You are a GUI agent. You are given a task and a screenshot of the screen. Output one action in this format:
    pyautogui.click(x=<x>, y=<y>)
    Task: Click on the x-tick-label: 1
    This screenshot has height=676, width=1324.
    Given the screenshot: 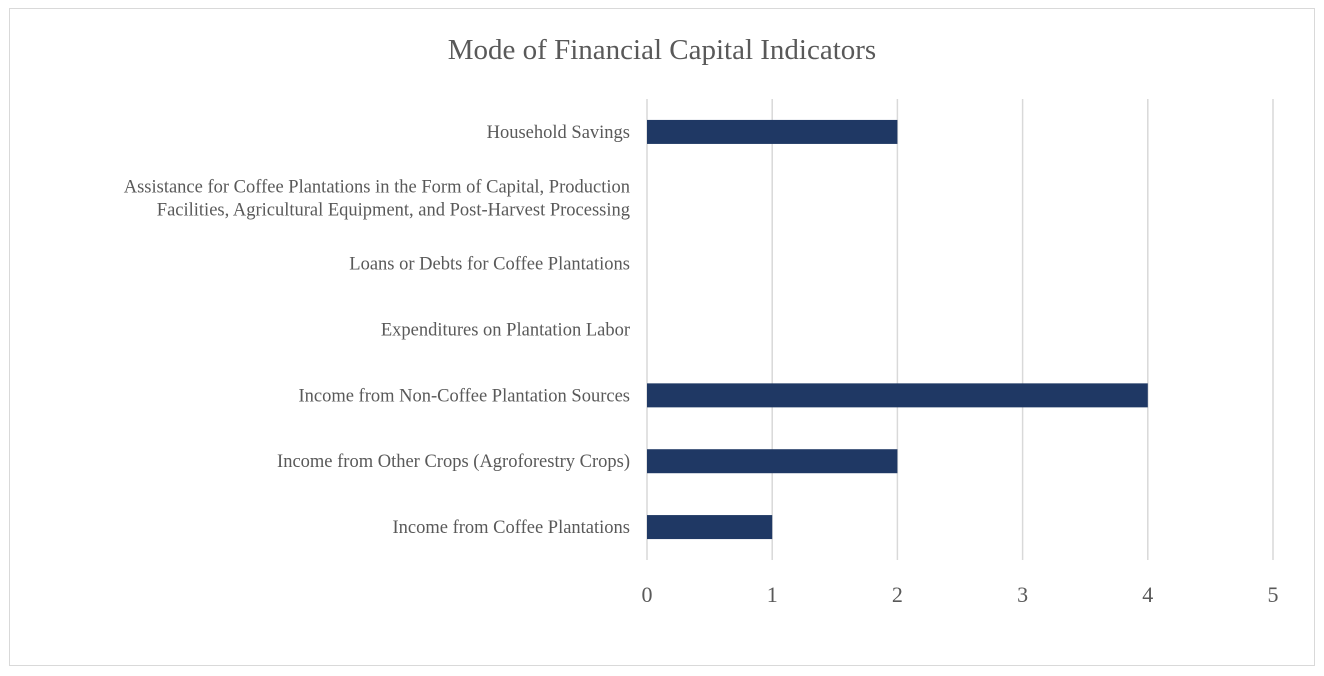 What is the action you would take?
    pyautogui.click(x=772, y=594)
    